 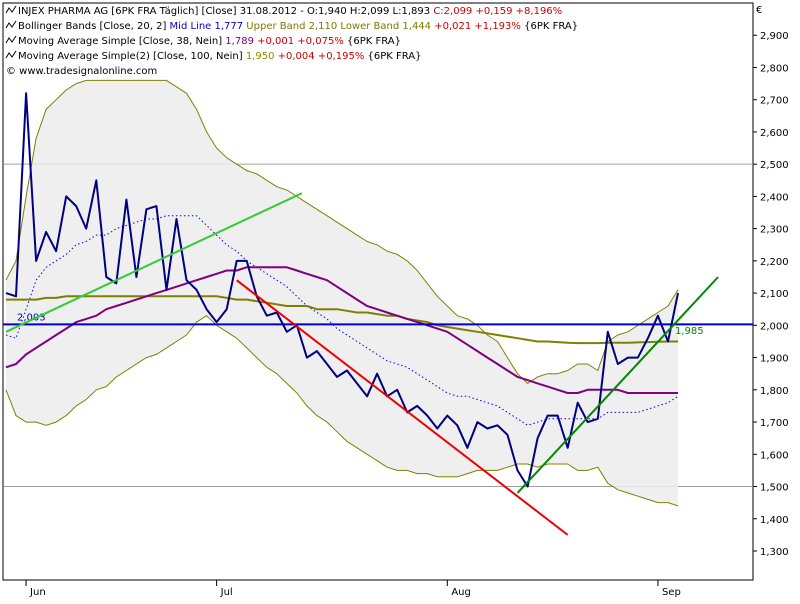 I want to click on x-tick-label-2: Aug, so click(x=461, y=592).